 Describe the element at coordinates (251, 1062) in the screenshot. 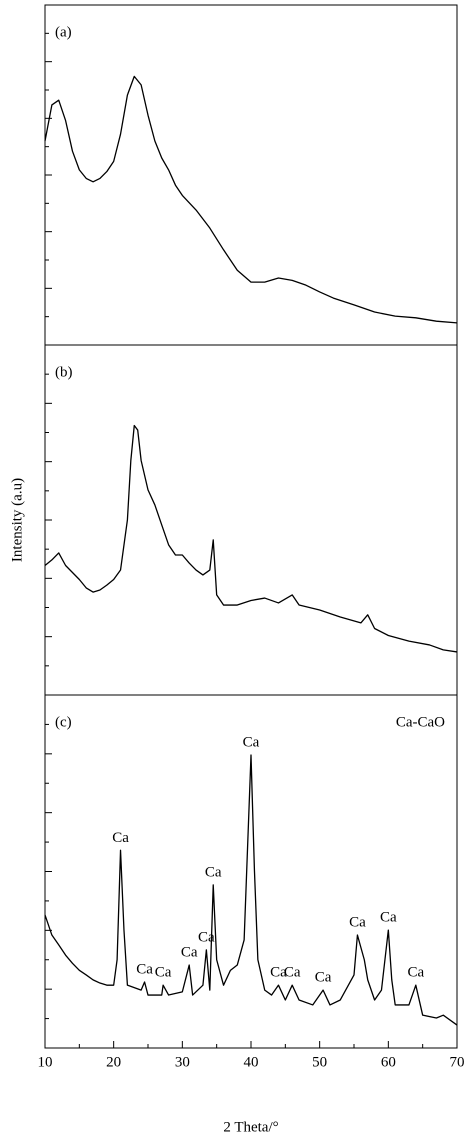

I see `x-tick-label: 40` at that location.